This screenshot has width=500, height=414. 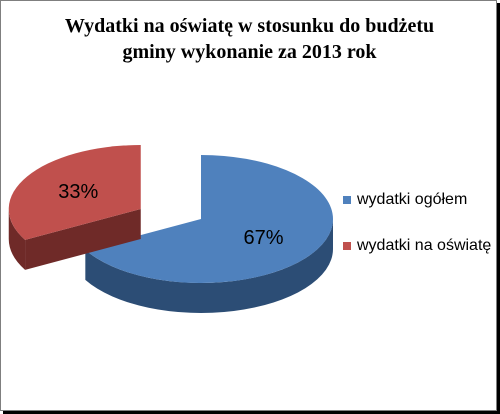 I want to click on data-label-education: 33%, so click(x=78, y=192).